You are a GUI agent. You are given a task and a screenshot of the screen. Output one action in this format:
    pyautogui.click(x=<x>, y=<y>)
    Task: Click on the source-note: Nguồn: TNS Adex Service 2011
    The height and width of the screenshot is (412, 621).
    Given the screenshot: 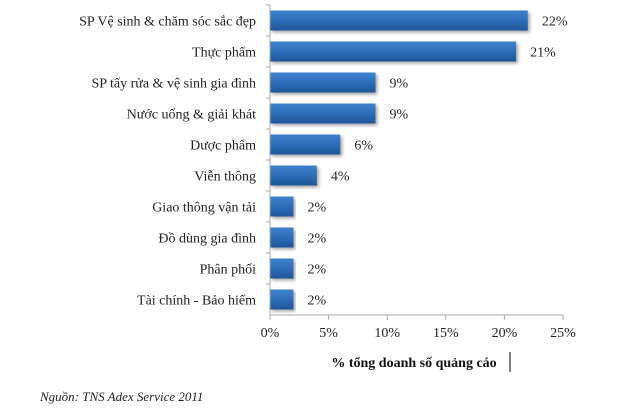 What is the action you would take?
    pyautogui.click(x=121, y=396)
    